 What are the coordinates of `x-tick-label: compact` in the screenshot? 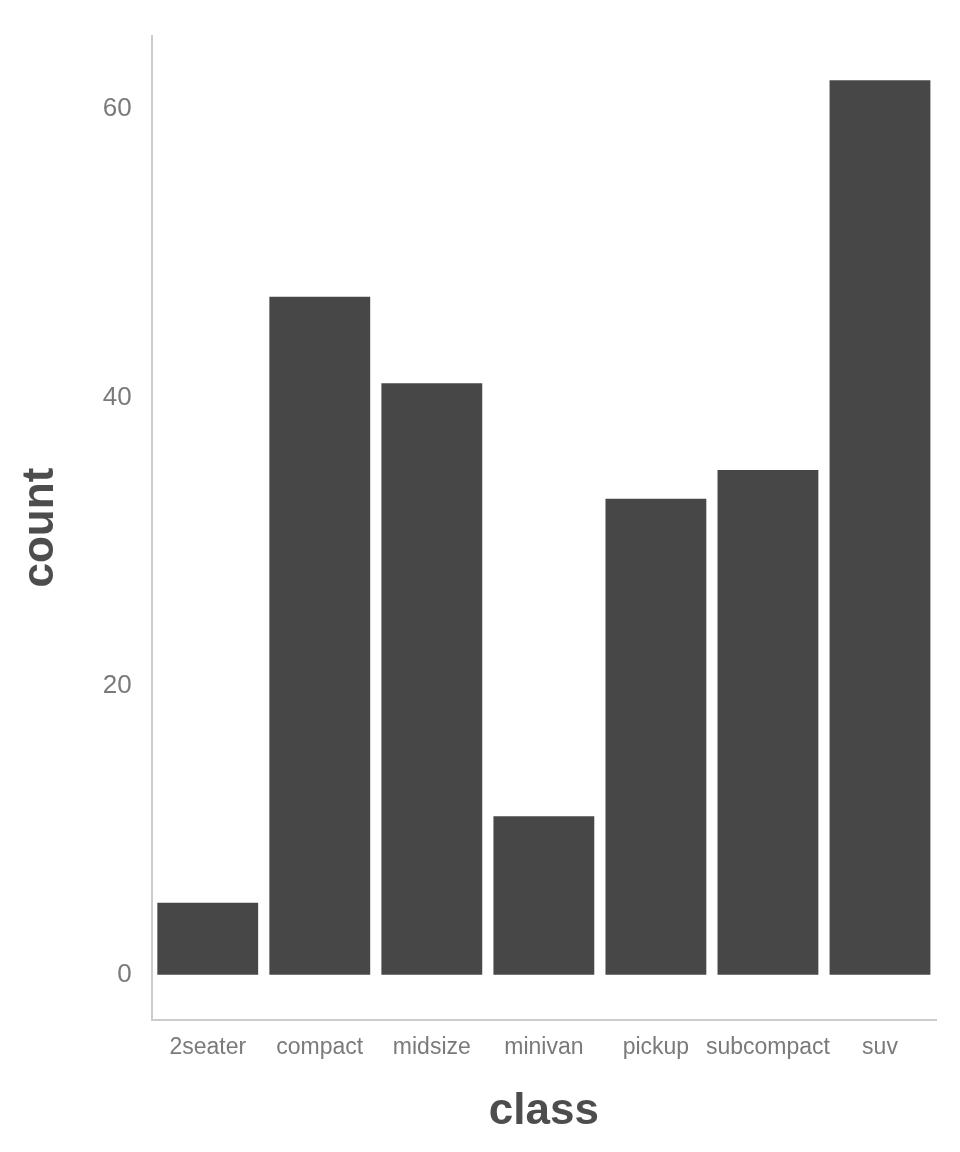 It's located at (320, 1045).